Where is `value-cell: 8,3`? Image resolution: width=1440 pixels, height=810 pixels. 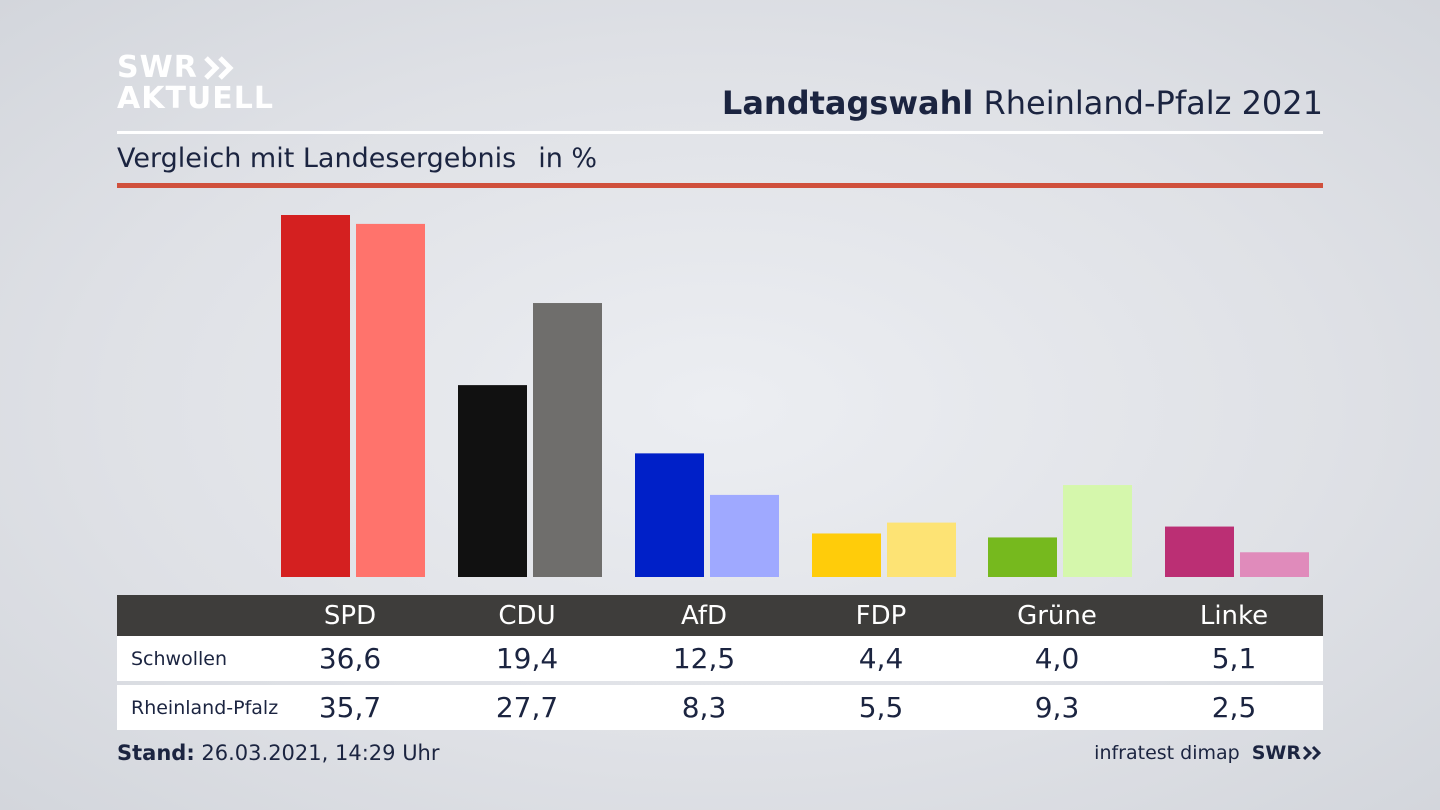
value-cell: 8,3 is located at coordinates (704, 707).